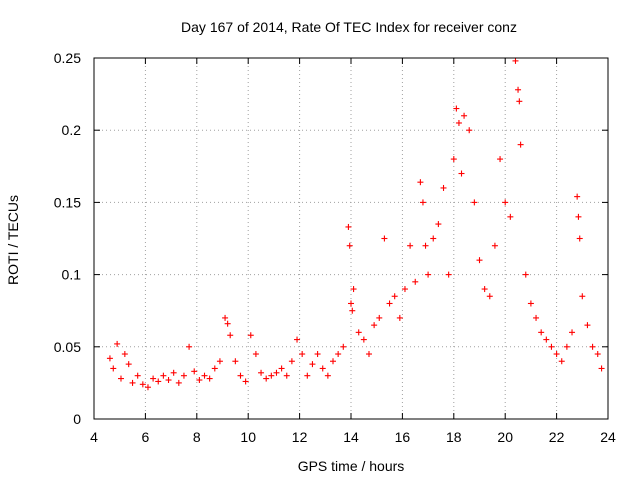  Describe the element at coordinates (13, 240) in the screenshot. I see `y-axis-label: ROTI / TECUs` at that location.